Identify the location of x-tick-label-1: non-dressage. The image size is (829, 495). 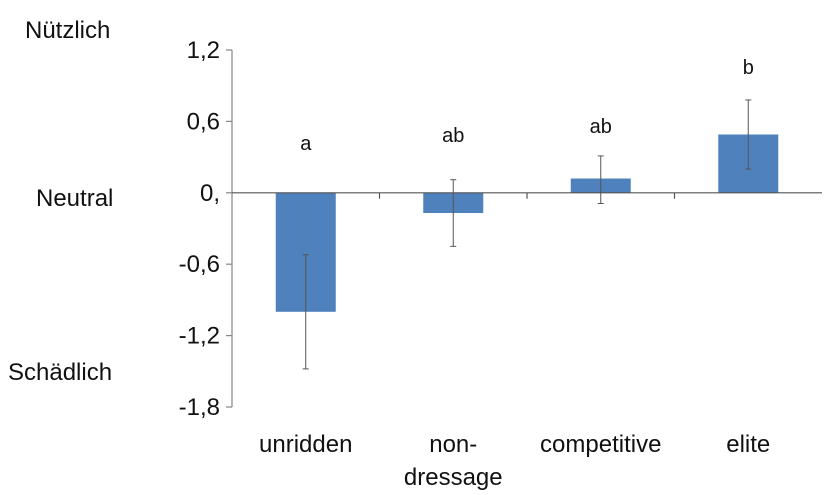
(453, 461).